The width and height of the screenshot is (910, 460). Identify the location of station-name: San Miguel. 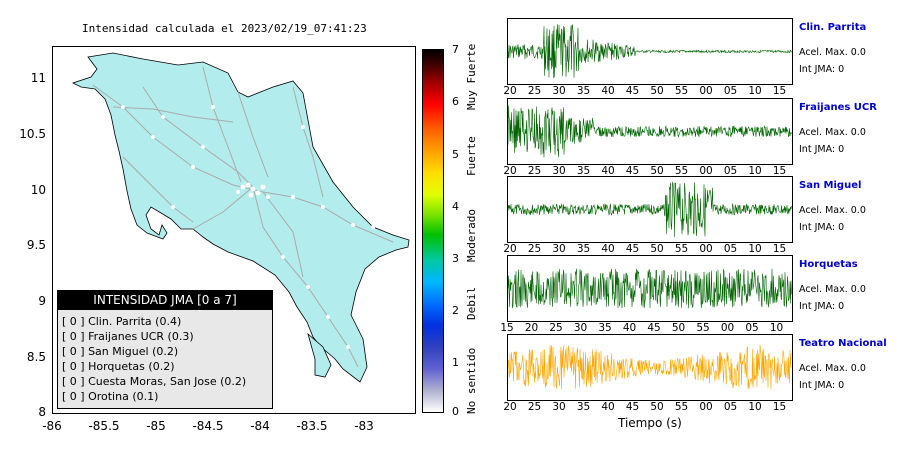
(830, 185).